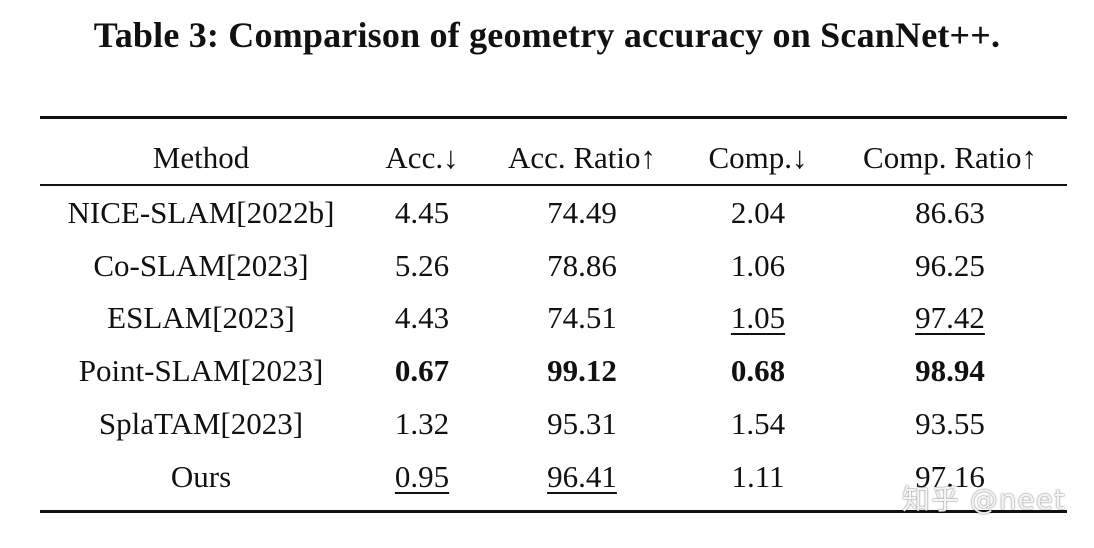 The height and width of the screenshot is (548, 1094). I want to click on cell-text: 99.12, so click(582, 370).